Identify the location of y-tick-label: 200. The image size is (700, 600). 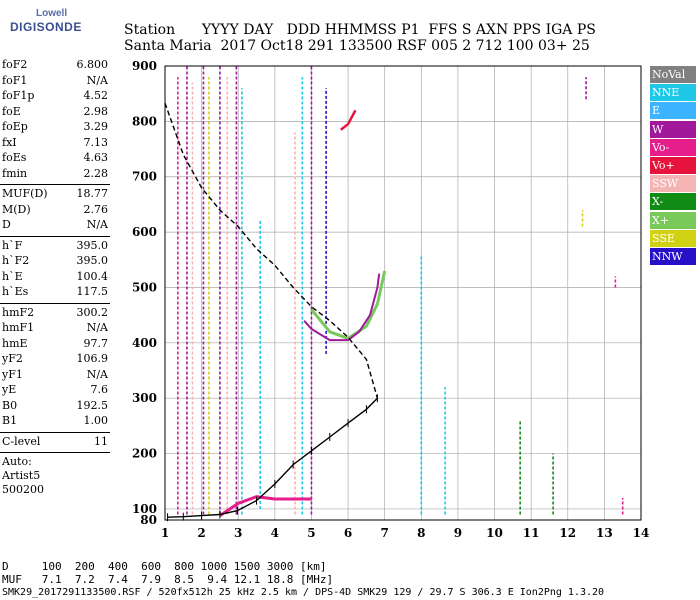
(144, 454).